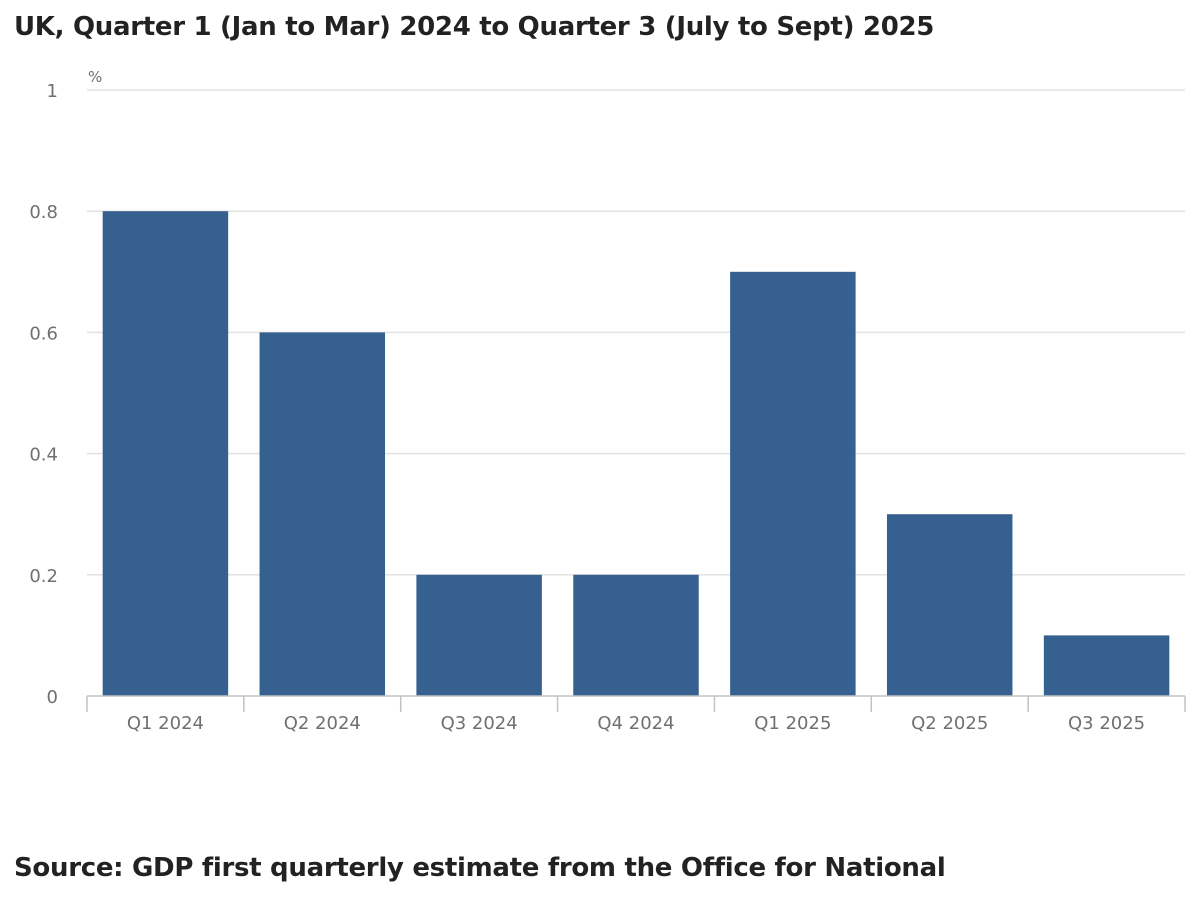 Image resolution: width=1200 pixels, height=897 pixels. Describe the element at coordinates (322, 723) in the screenshot. I see `x-tick-label: Q2 2024` at that location.